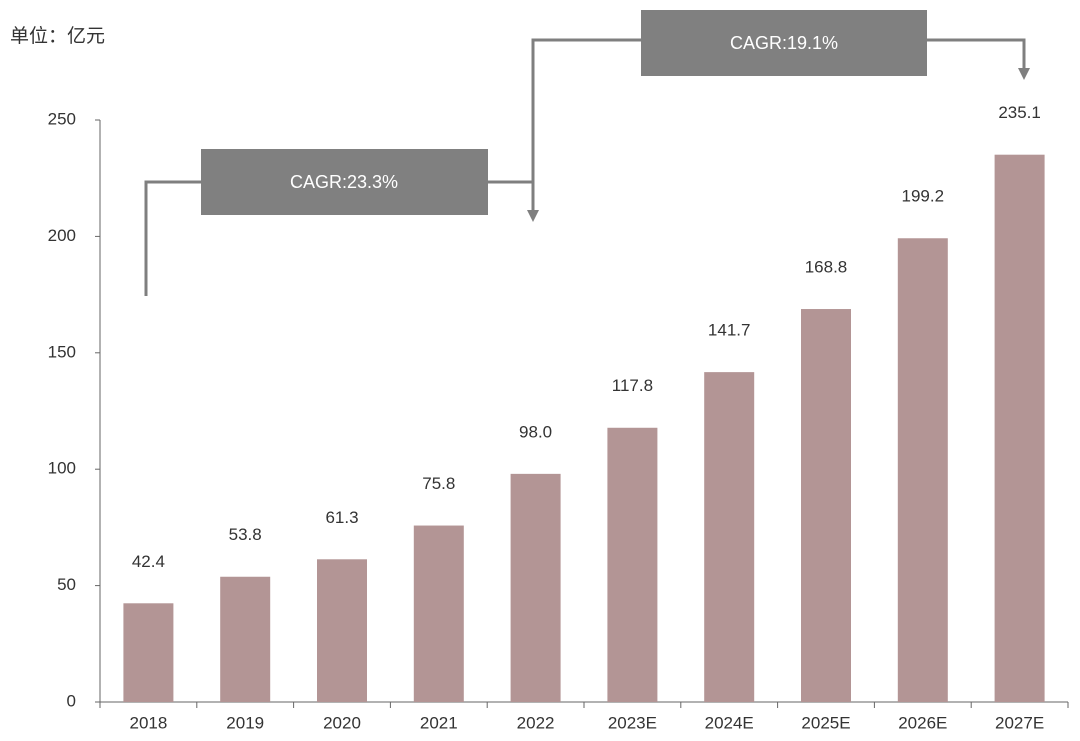  I want to click on x-tick-label: 2027E, so click(1019, 722).